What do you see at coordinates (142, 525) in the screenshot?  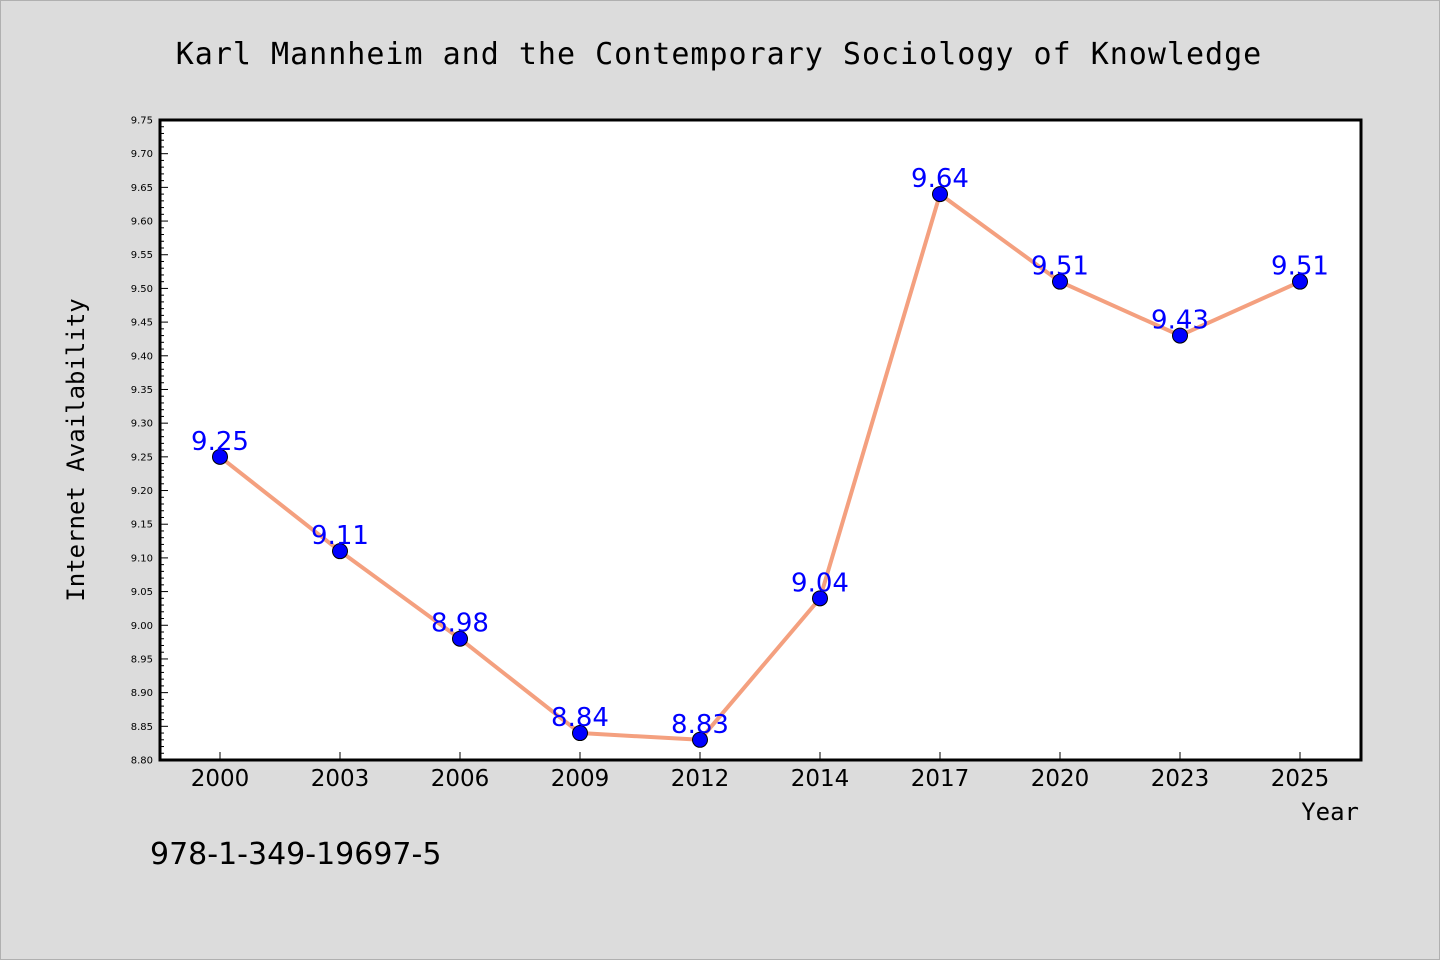 I see `y-tick-label: 9.15` at bounding box center [142, 525].